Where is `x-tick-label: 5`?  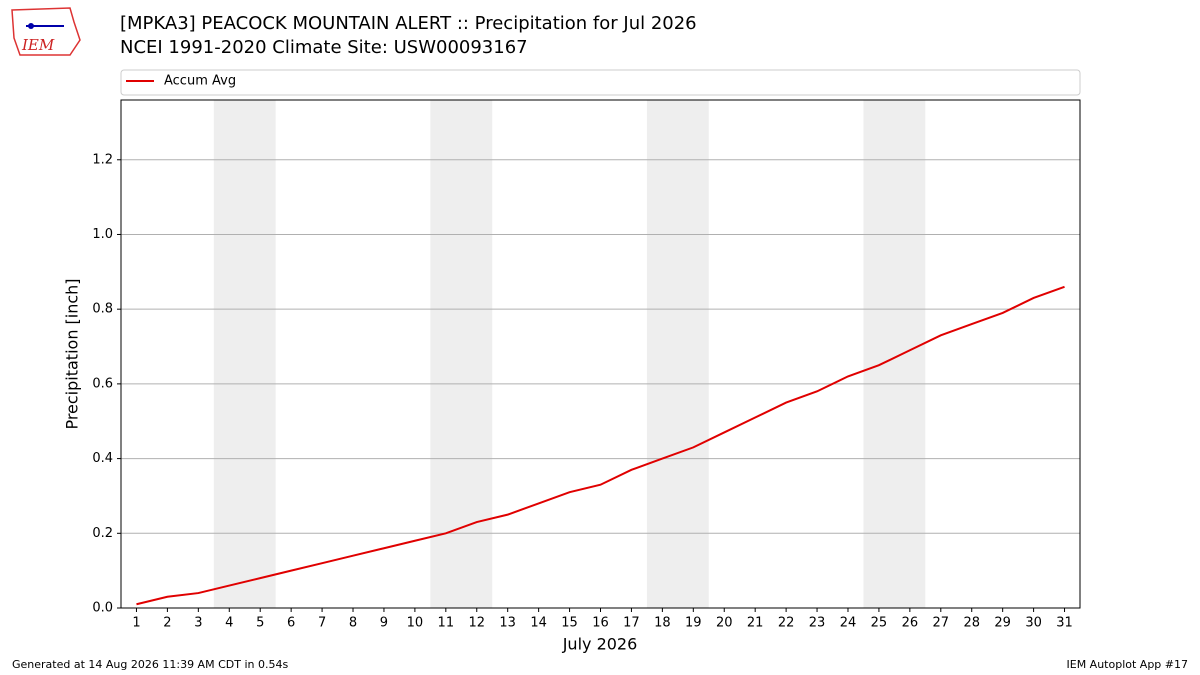 x-tick-label: 5 is located at coordinates (260, 623).